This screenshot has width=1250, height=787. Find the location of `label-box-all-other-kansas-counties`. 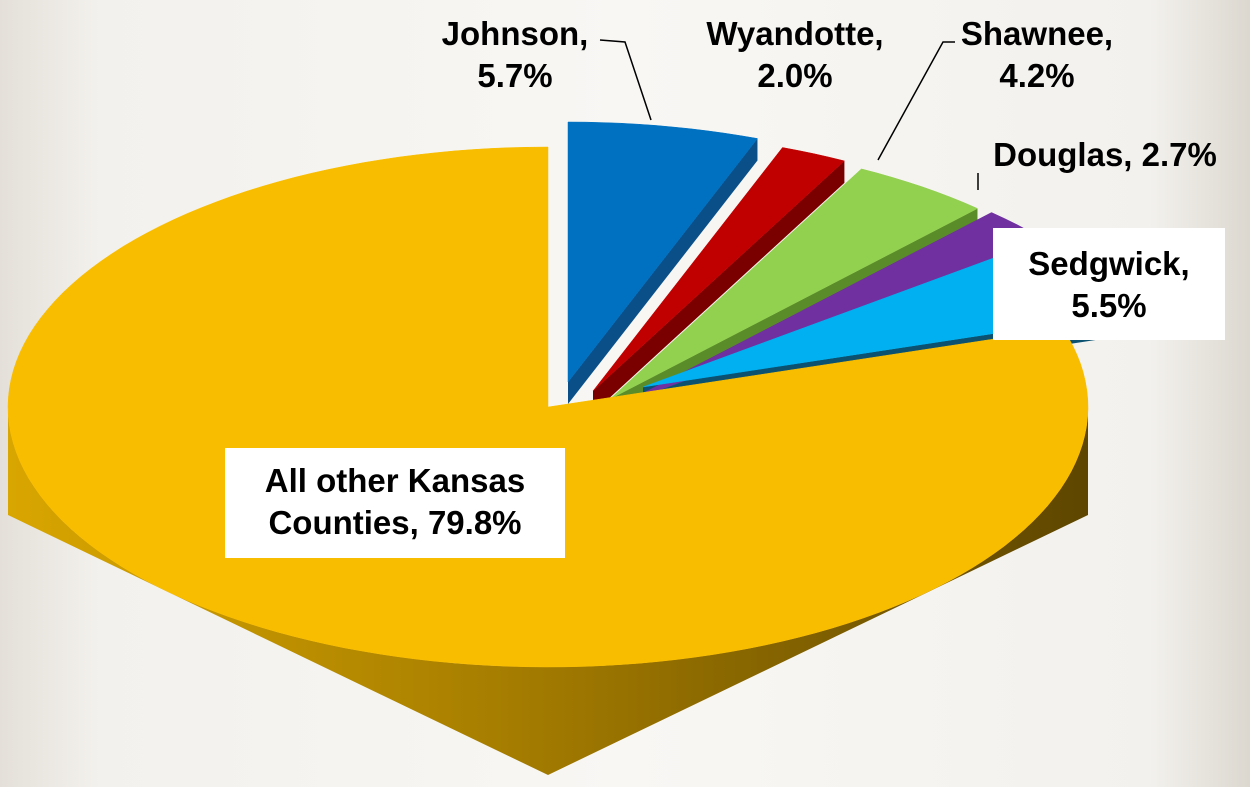

label-box-all-other-kansas-counties is located at coordinates (395, 503).